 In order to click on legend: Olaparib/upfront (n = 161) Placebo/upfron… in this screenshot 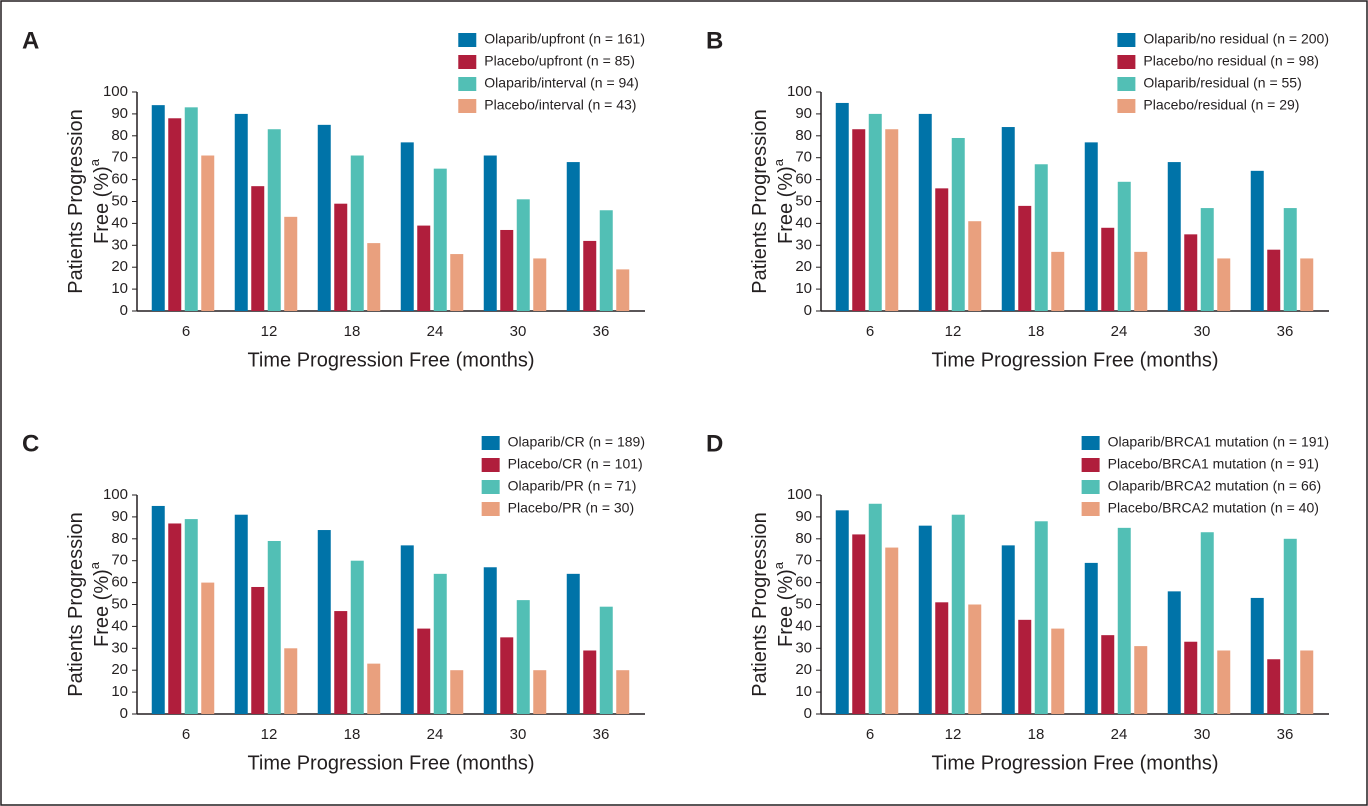, I will do `click(551, 72)`.